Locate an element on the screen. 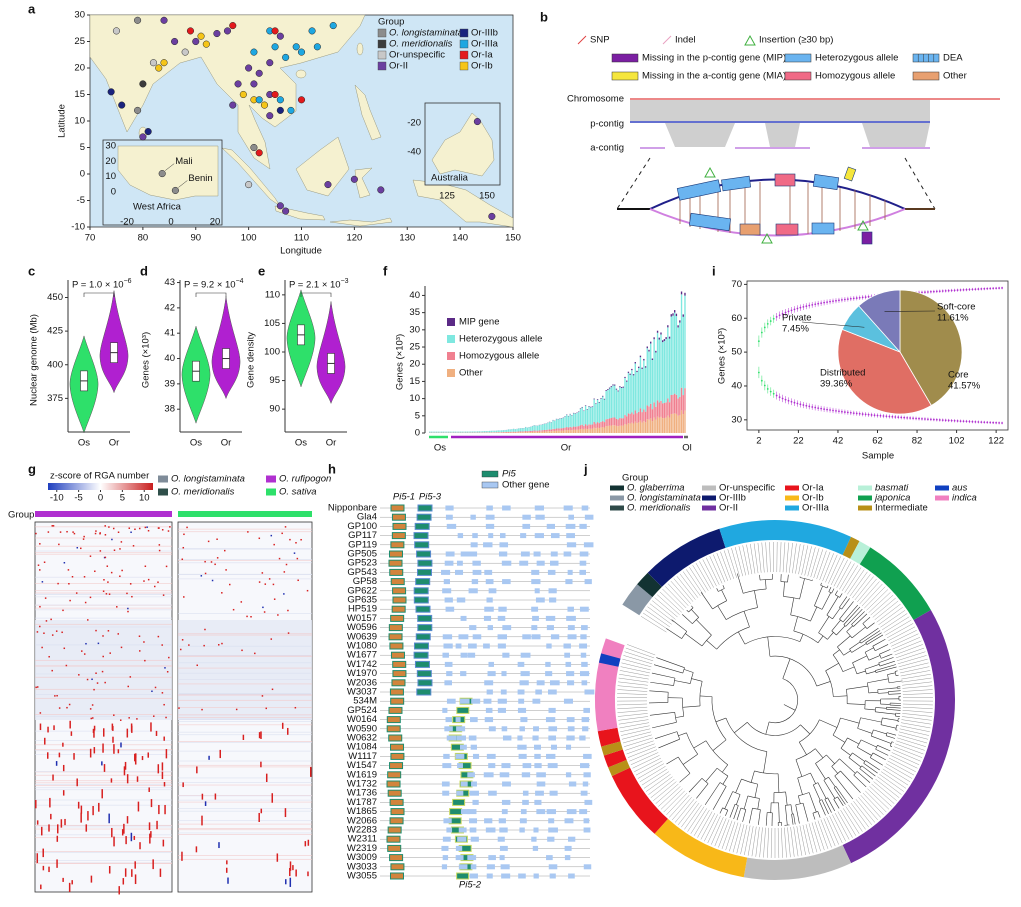 This screenshot has height=907, width=1021. x-tick-label: 62 is located at coordinates (877, 441).